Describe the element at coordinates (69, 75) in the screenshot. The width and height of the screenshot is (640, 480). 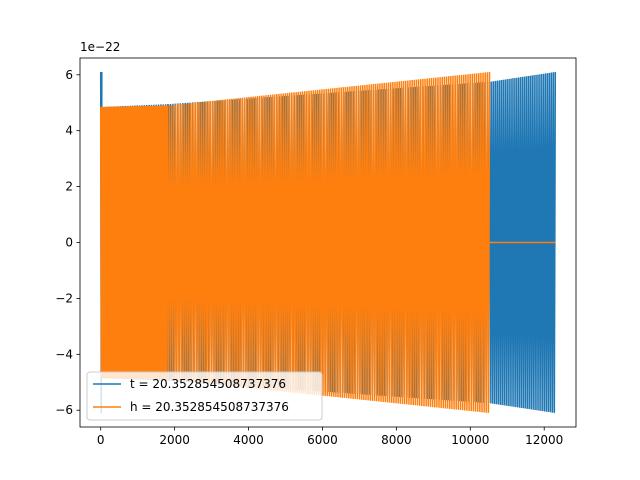
I see `y-tick-label: 6` at that location.